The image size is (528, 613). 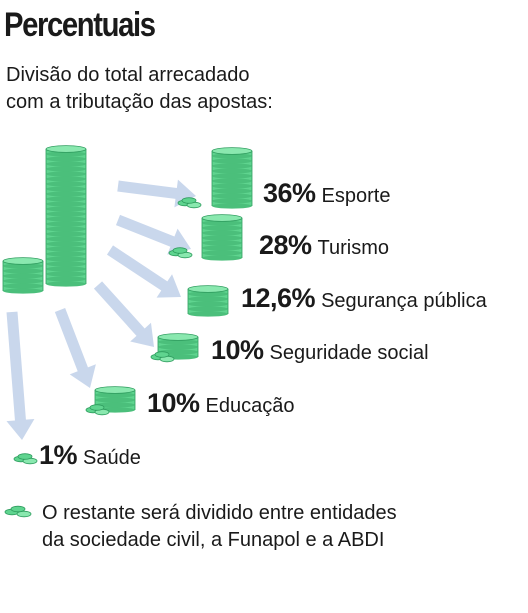 What do you see at coordinates (213, 540) in the screenshot?
I see `footnote-line-2: da sociedade civil, a Funapol e a ABDI` at bounding box center [213, 540].